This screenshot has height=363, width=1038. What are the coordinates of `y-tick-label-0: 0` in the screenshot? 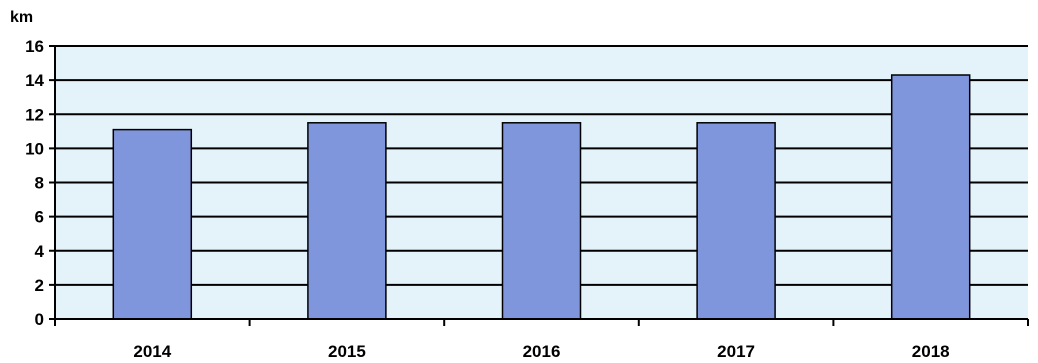 It's located at (39, 319).